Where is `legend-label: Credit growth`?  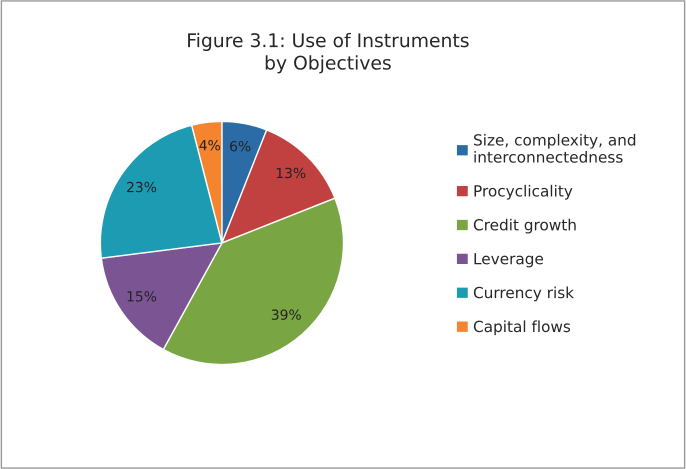
legend-label: Credit growth is located at coordinates (525, 226).